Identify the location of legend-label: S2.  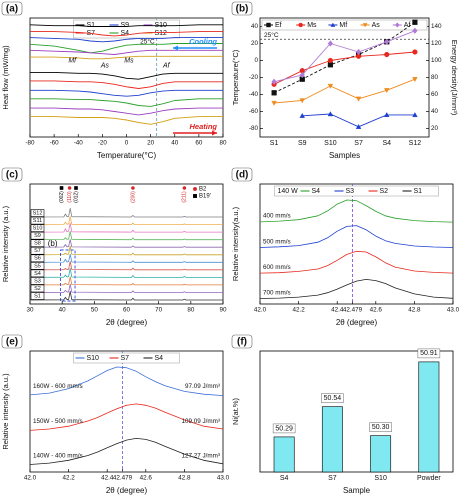
(384, 191).